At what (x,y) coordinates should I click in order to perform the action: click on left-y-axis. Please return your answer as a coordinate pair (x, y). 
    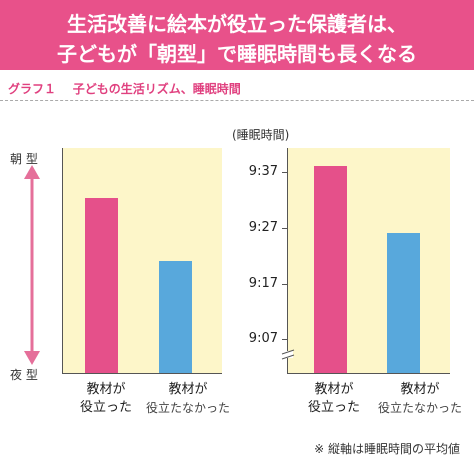
    Looking at the image, I should click on (62, 261).